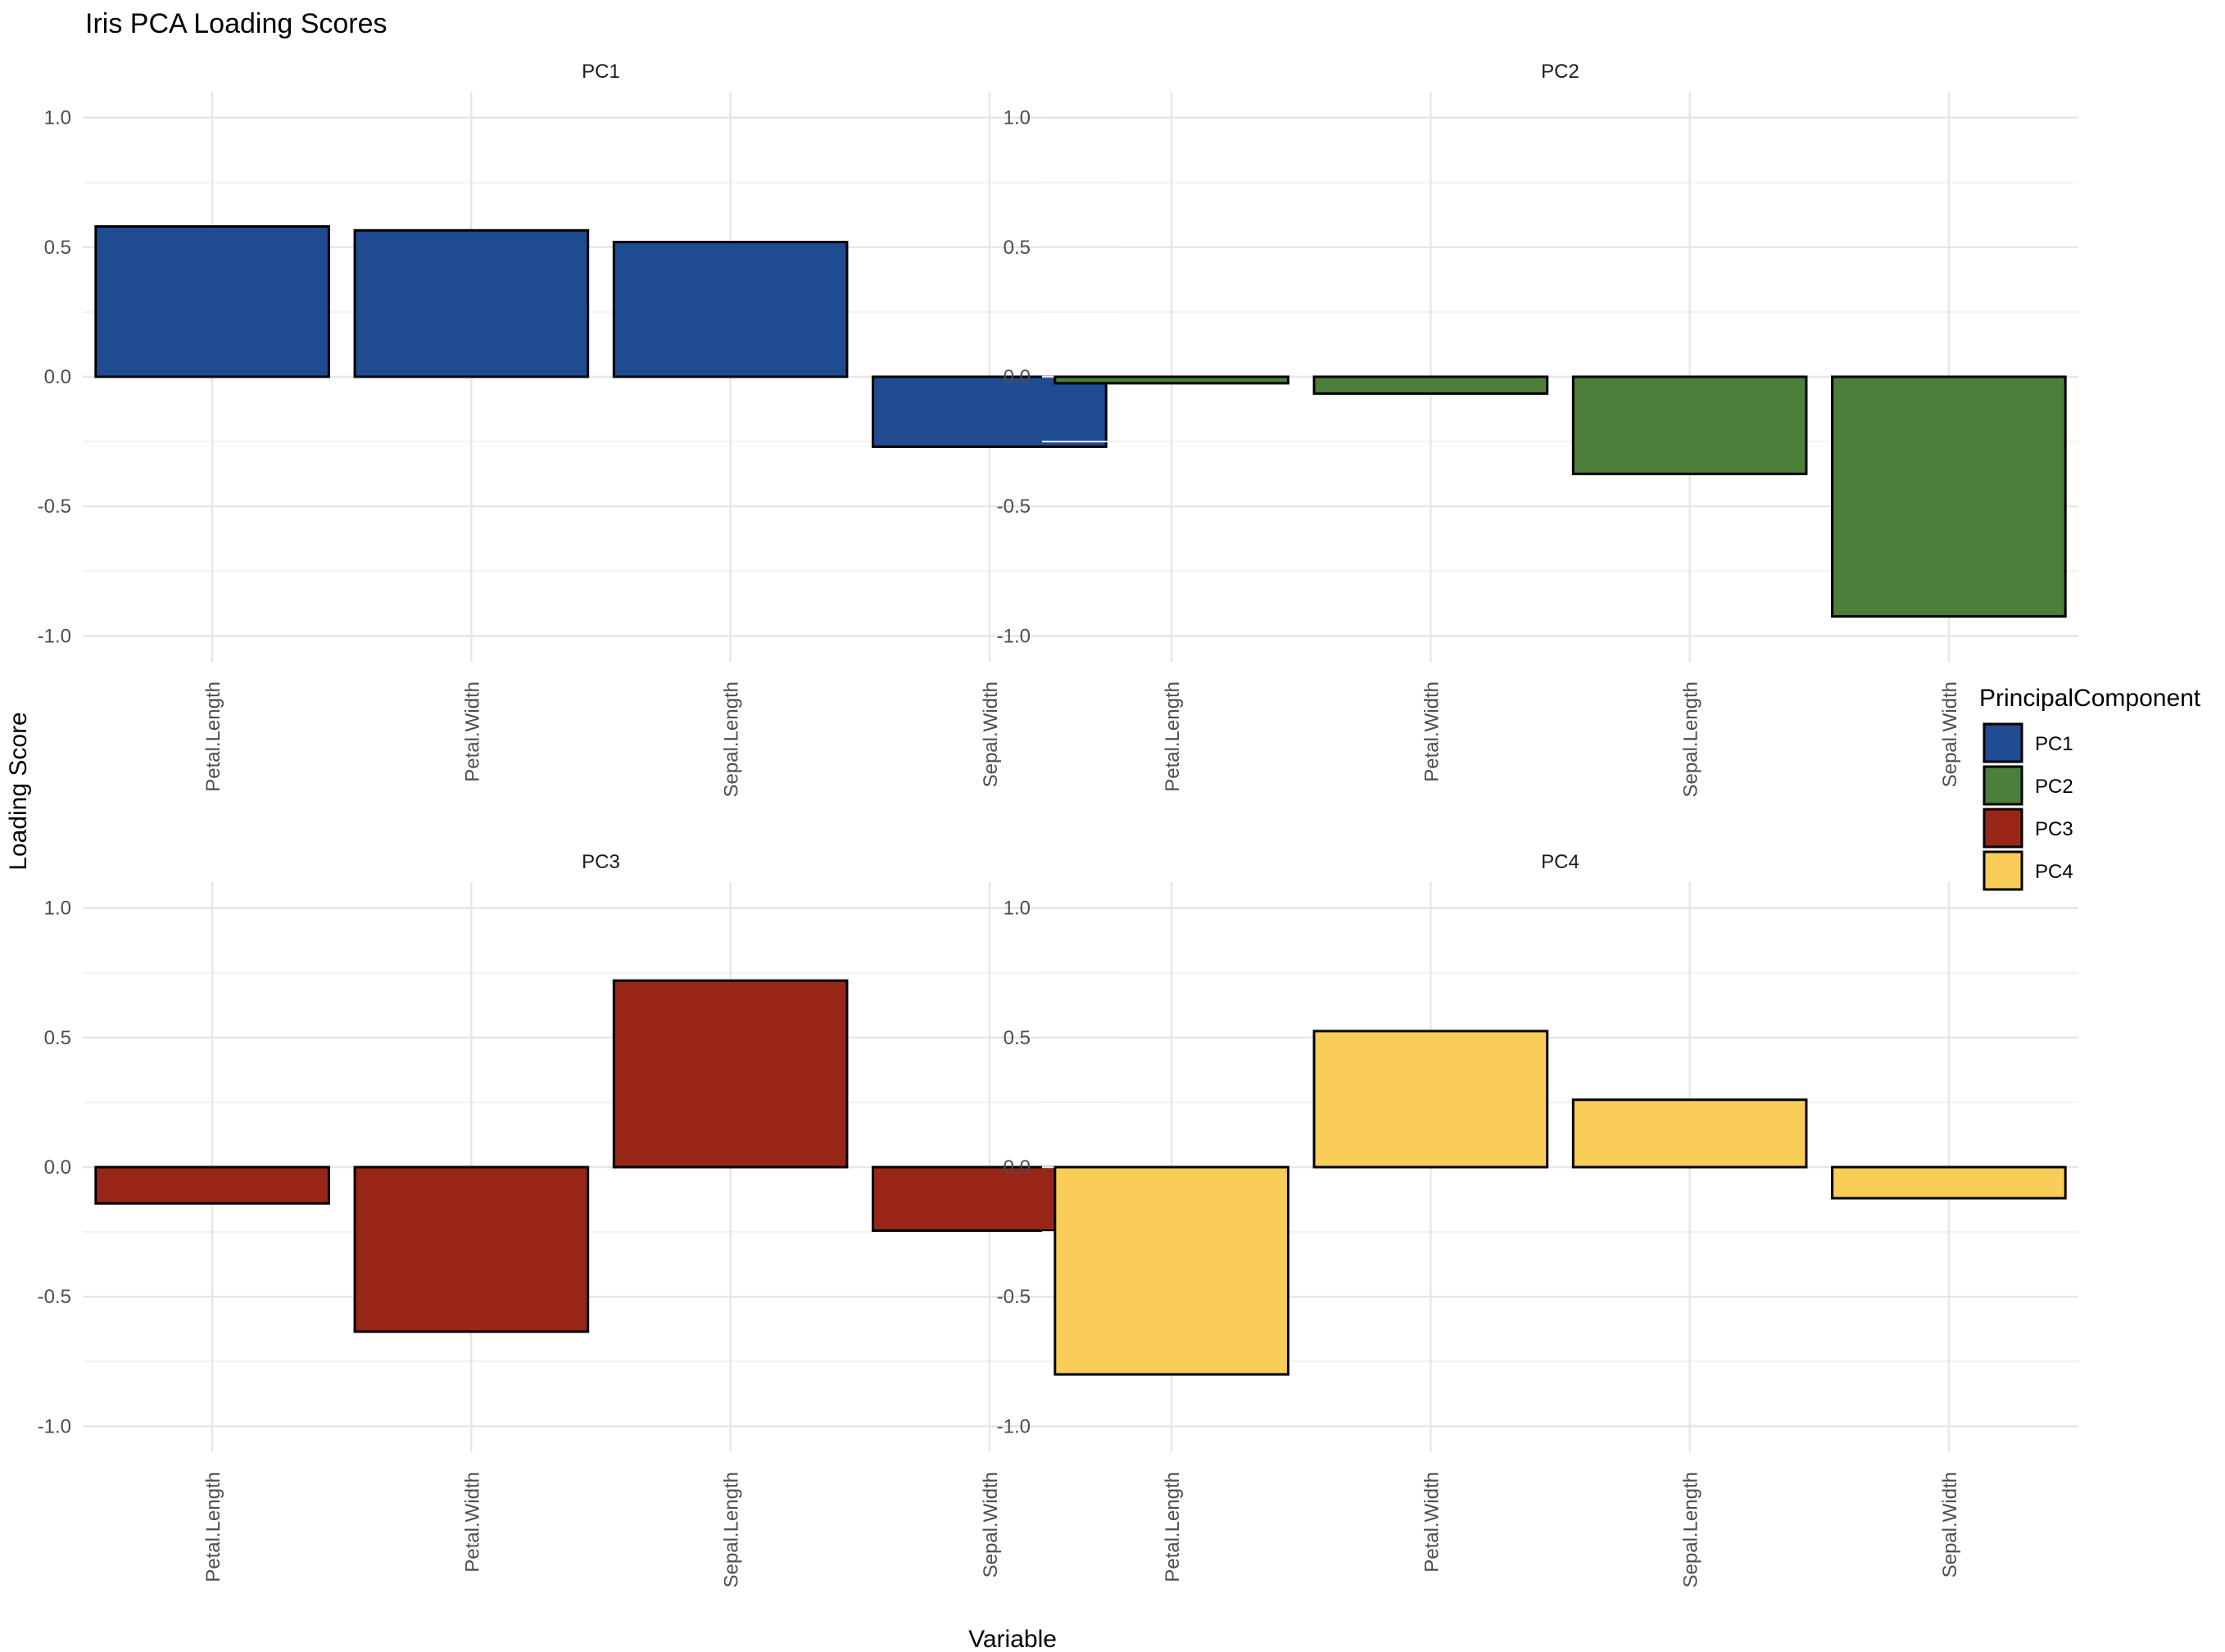  Describe the element at coordinates (990, 411) in the screenshot. I see `bar-pc1-sepal-width` at that location.